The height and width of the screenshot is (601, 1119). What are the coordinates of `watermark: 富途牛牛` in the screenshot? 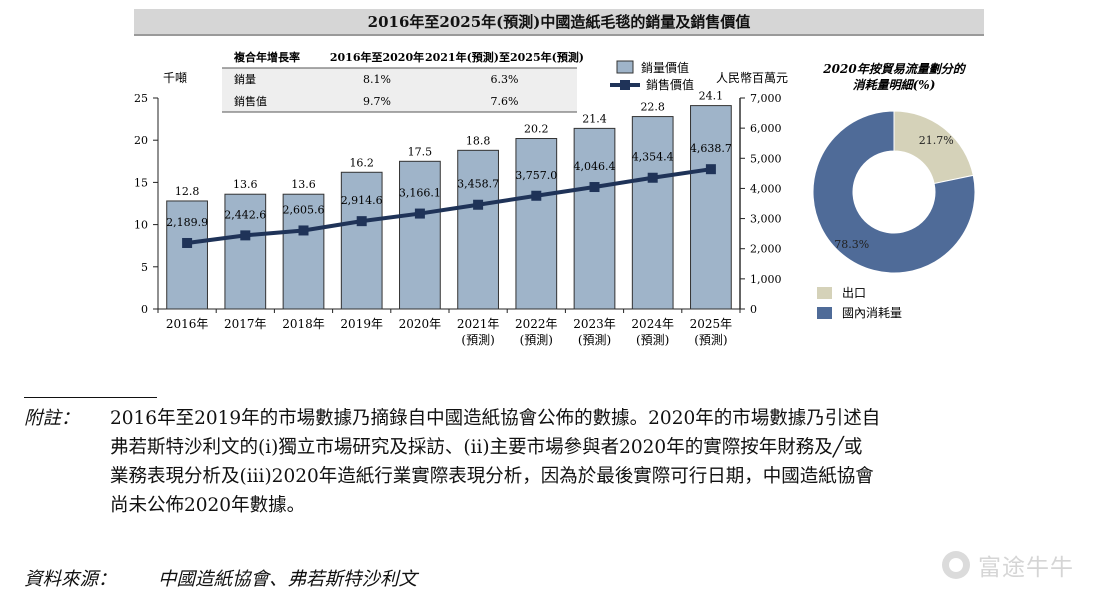 It's located at (1022, 565).